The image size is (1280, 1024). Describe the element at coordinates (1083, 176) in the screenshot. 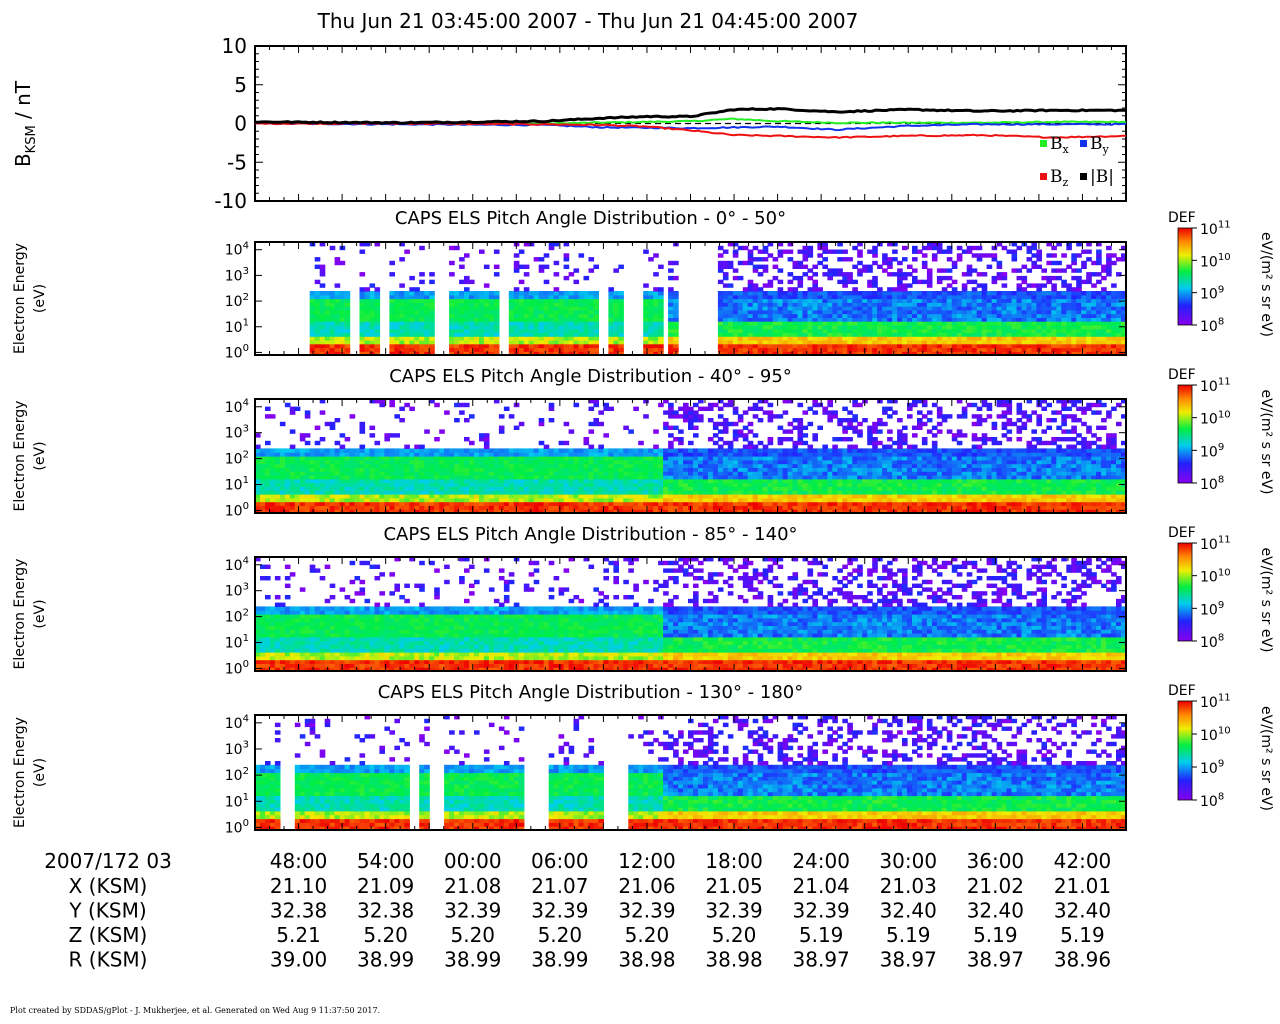

I see `legend-swatch` at that location.